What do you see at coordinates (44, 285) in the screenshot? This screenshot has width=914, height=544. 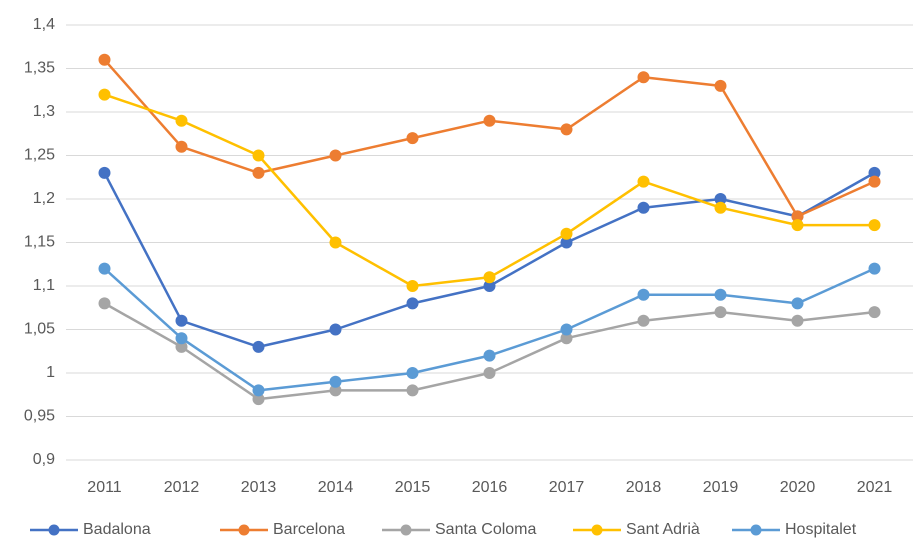 I see `y-tick-label: 1,1` at bounding box center [44, 285].